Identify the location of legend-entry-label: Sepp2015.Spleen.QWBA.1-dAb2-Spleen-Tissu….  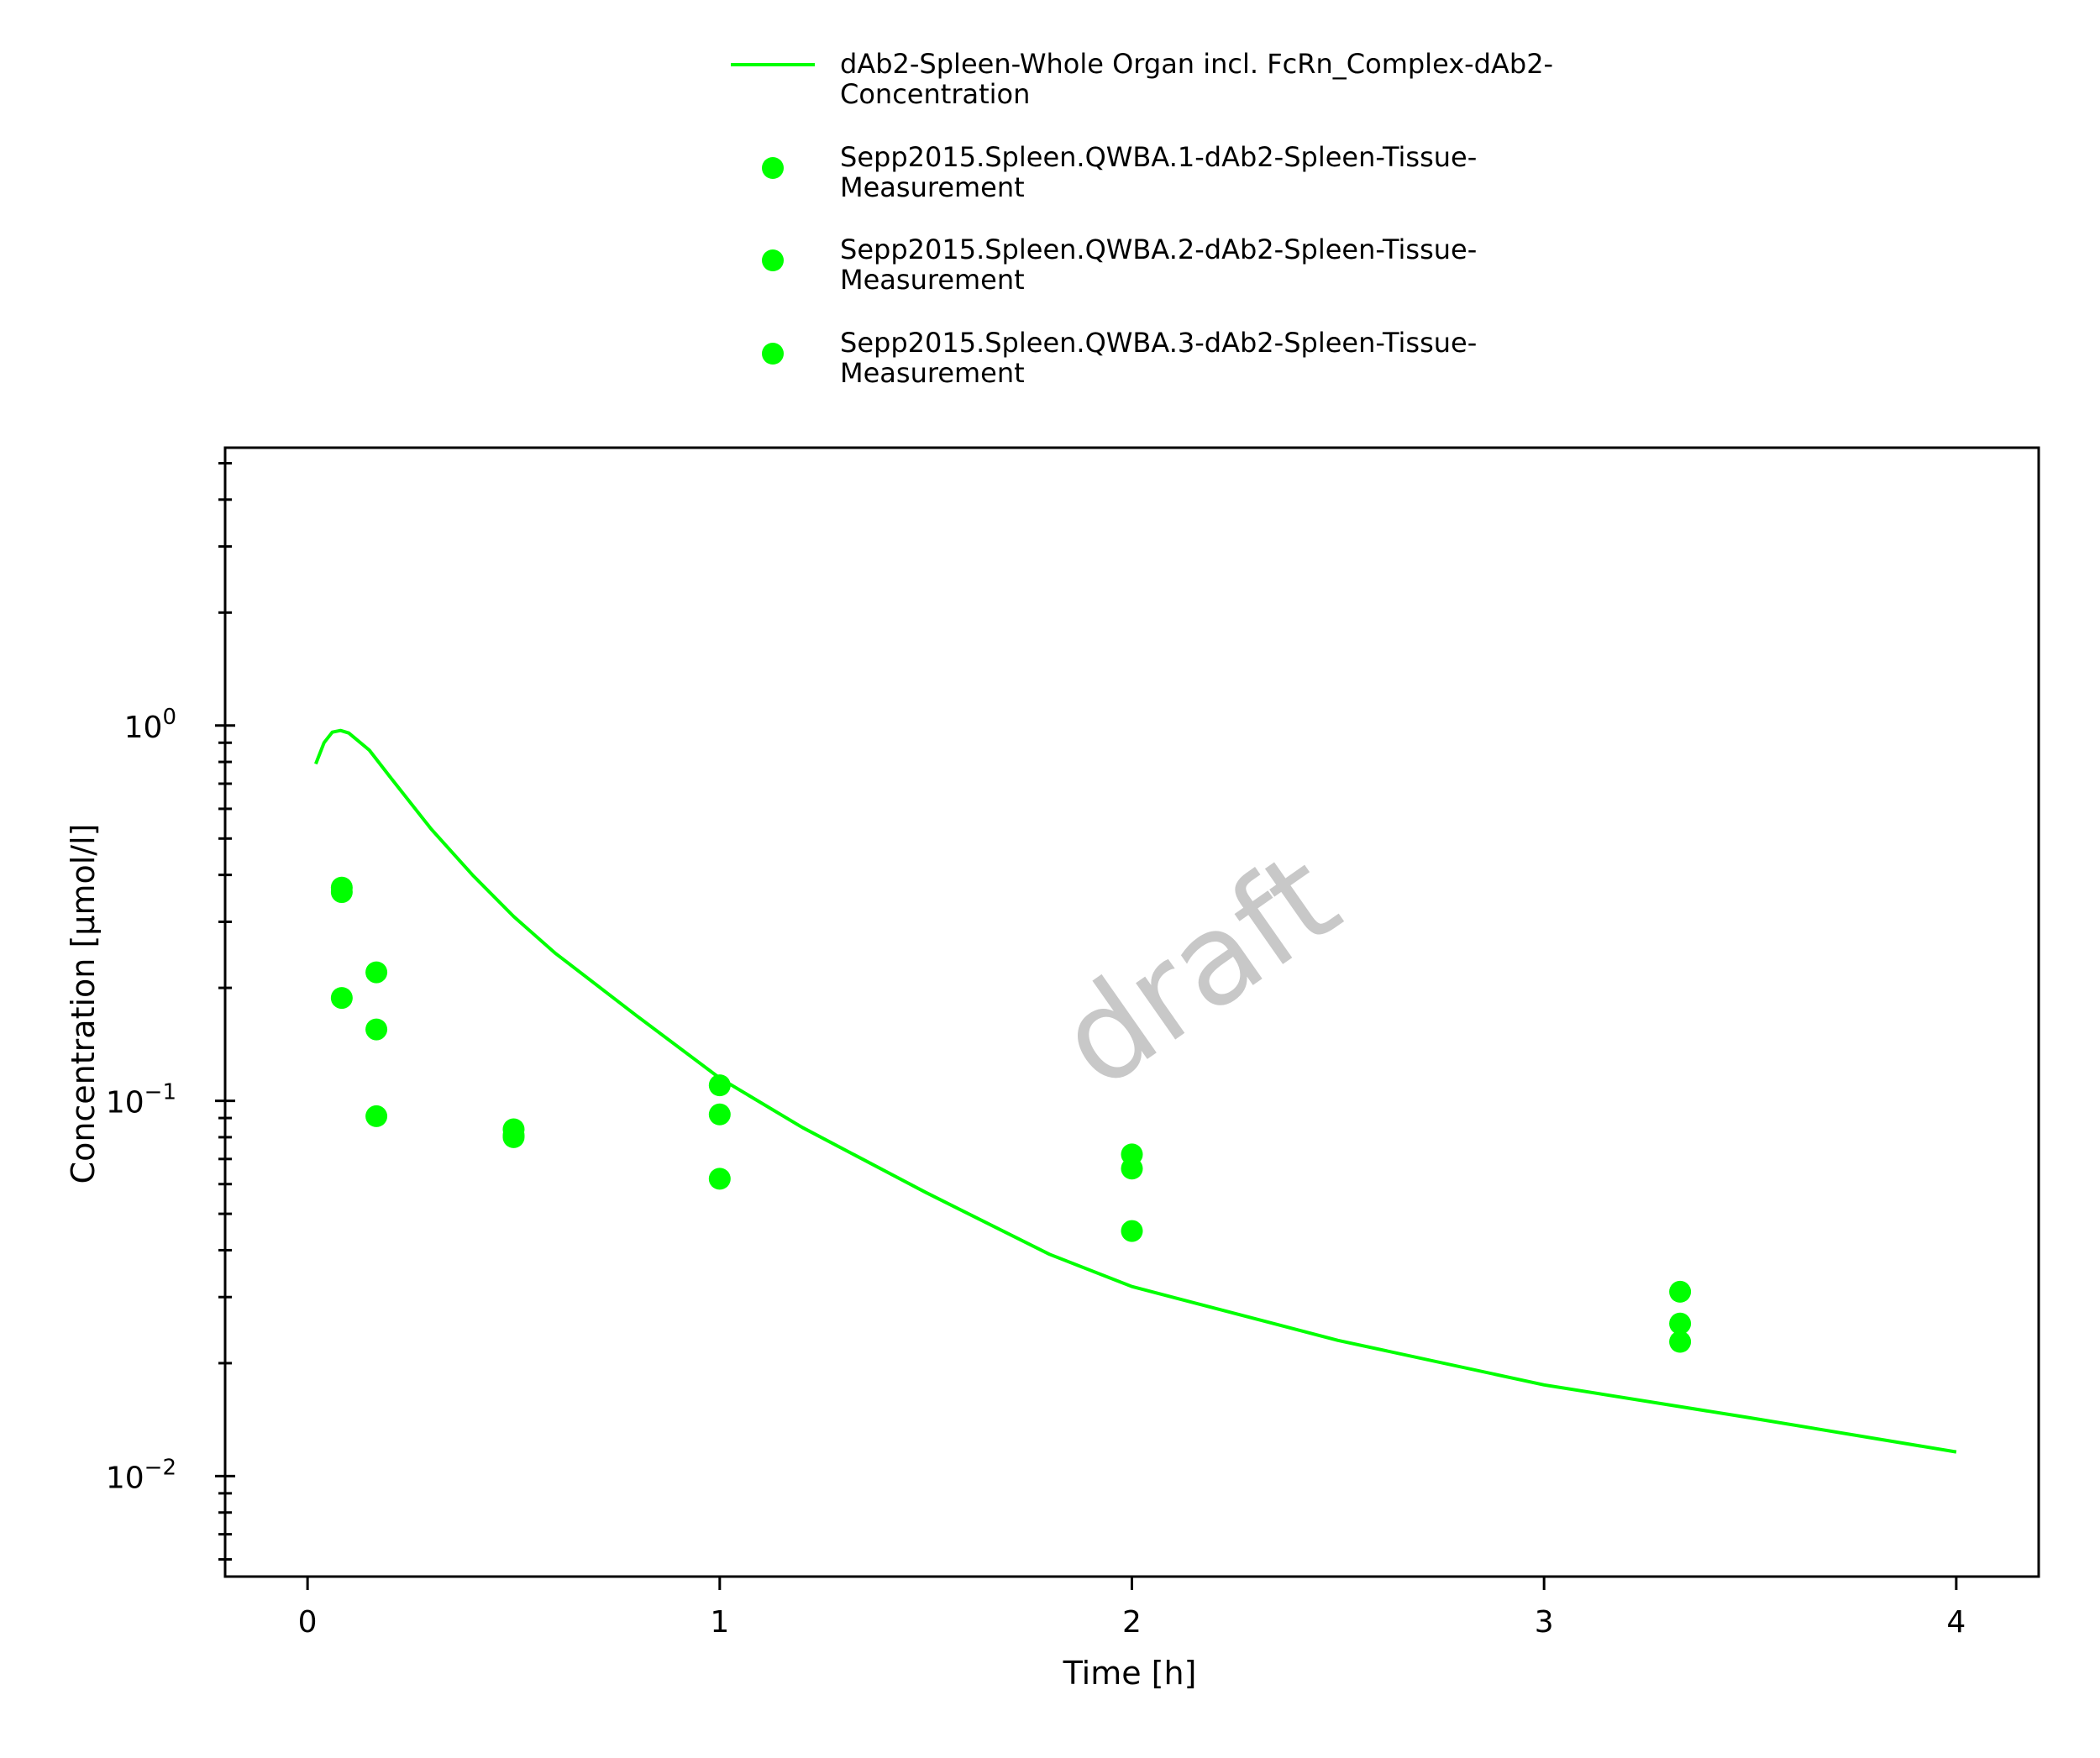
(1158, 157).